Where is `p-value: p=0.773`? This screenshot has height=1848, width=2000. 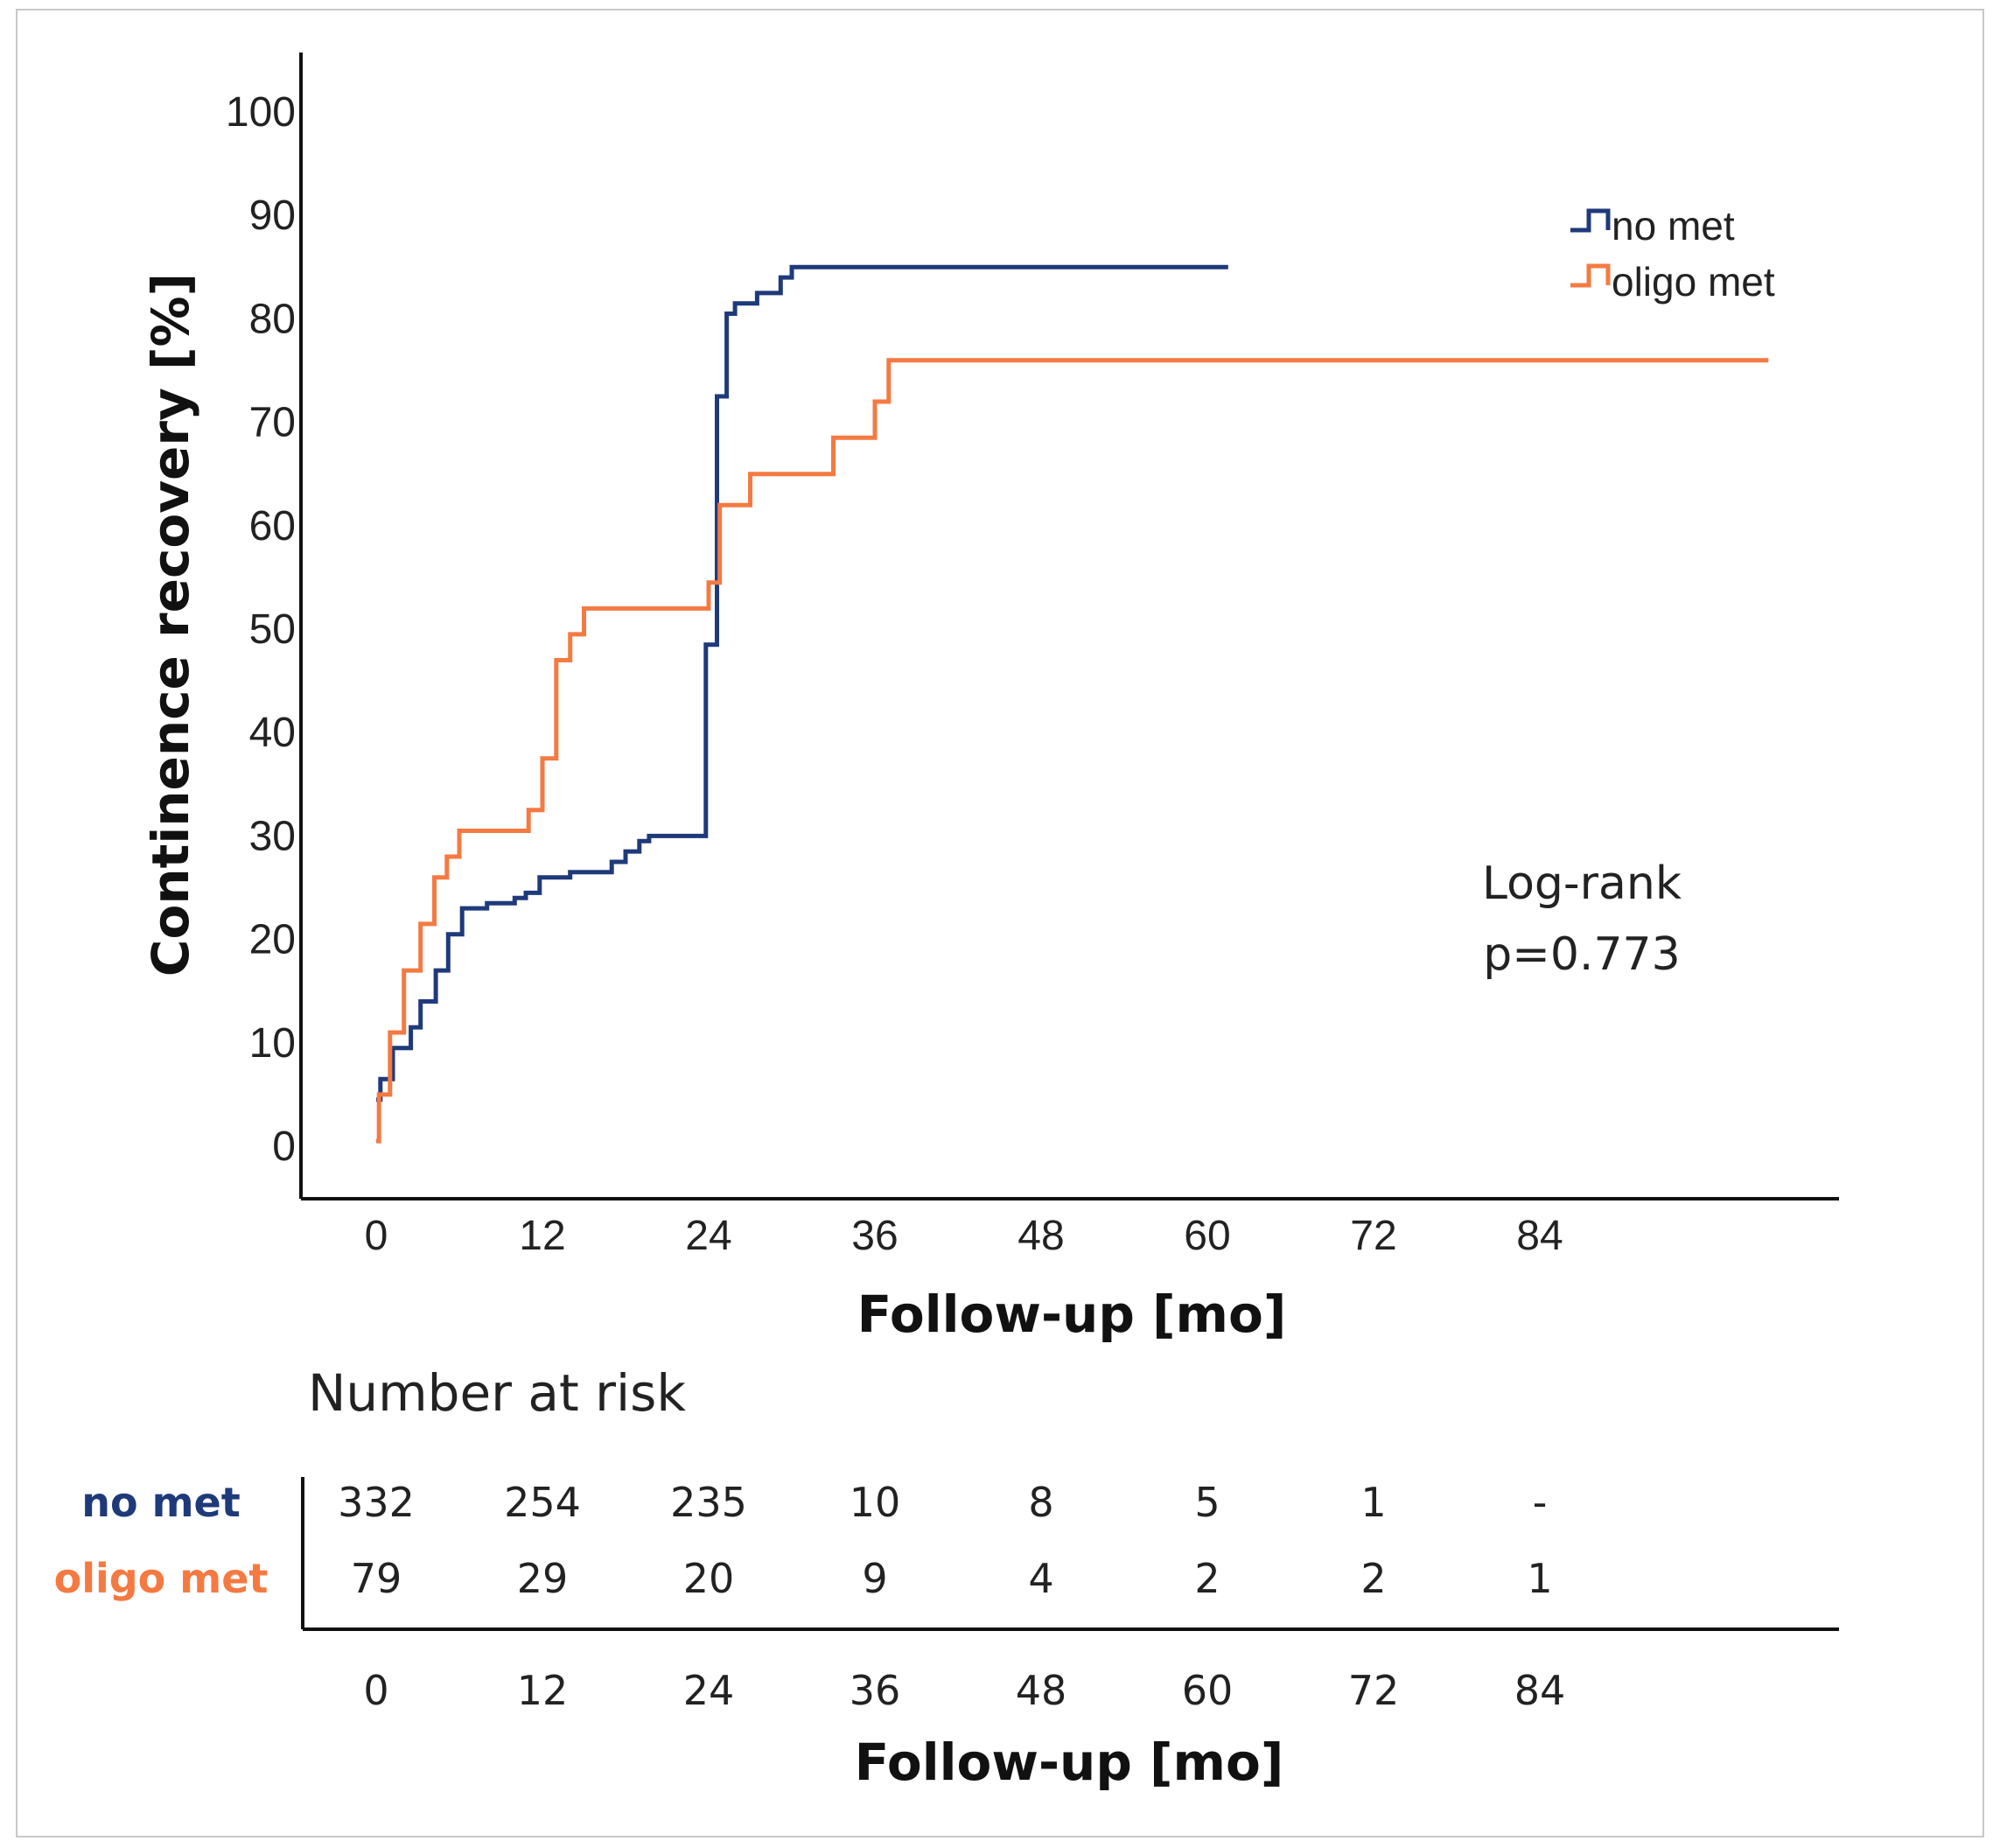
p-value: p=0.773 is located at coordinates (1582, 954).